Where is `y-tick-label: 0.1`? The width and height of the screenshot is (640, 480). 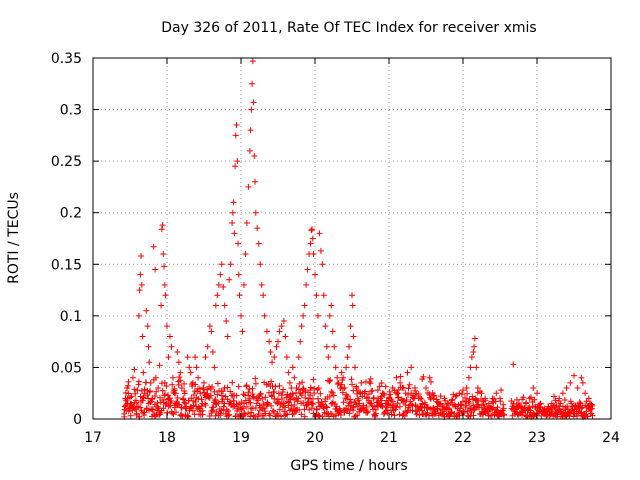 y-tick-label: 0.1 is located at coordinates (71, 317).